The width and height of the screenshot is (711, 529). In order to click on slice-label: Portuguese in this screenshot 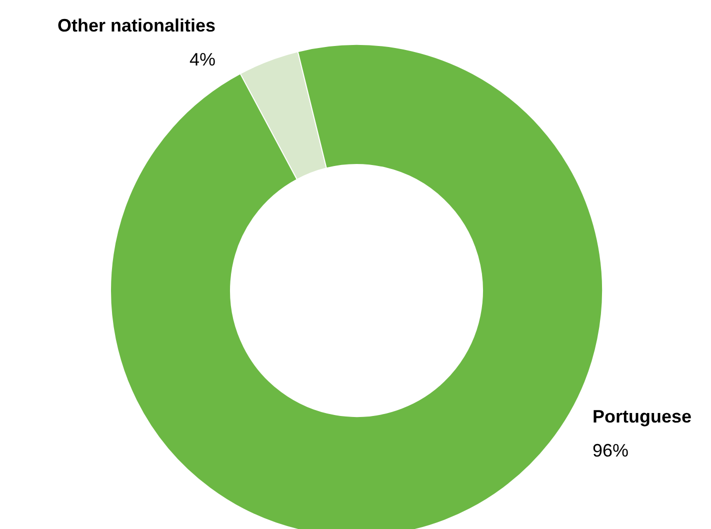, I will do `click(642, 416)`.